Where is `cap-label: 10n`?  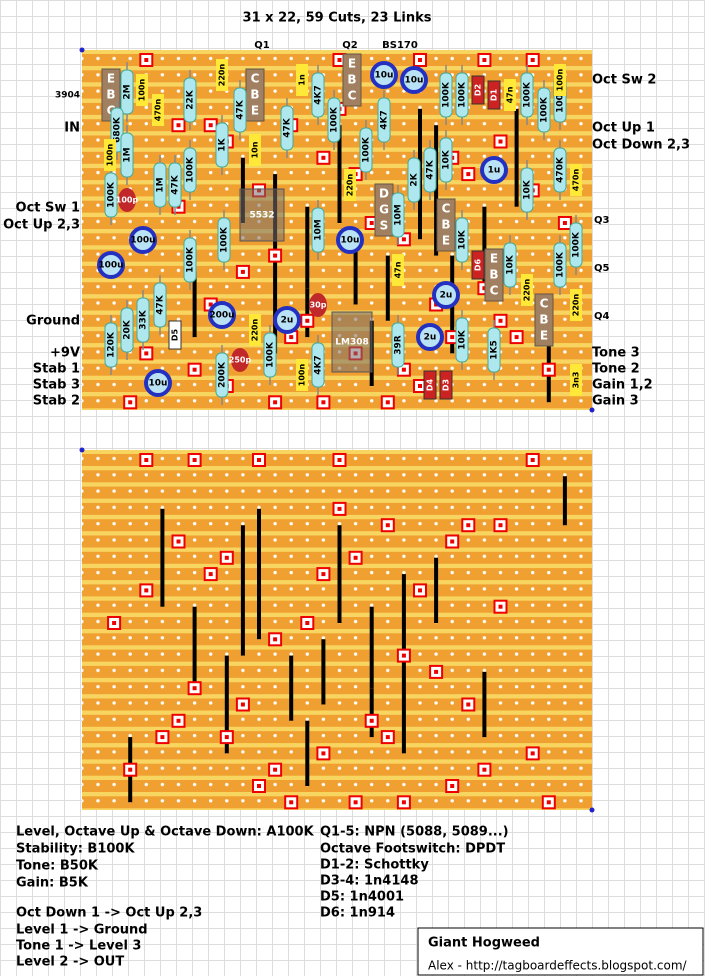 cap-label: 10n is located at coordinates (255, 149).